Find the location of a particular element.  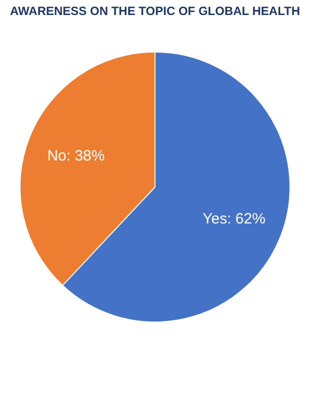

chart-title: AWARENESS ON THE TOPIC OF GLOBAL HEALTH is located at coordinates (155, 11).